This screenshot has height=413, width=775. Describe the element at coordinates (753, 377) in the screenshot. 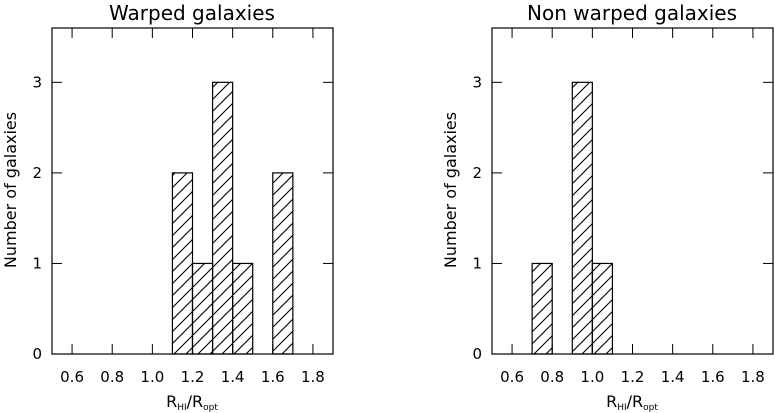

I see `right-x-tick-label-7: 1.8` at that location.